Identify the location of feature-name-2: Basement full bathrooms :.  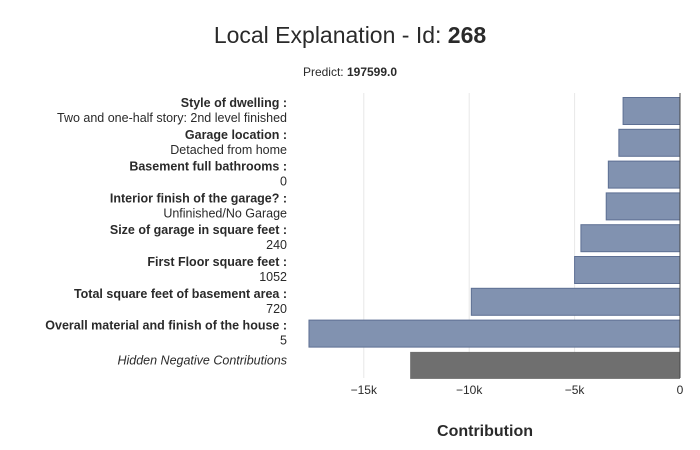
(208, 167).